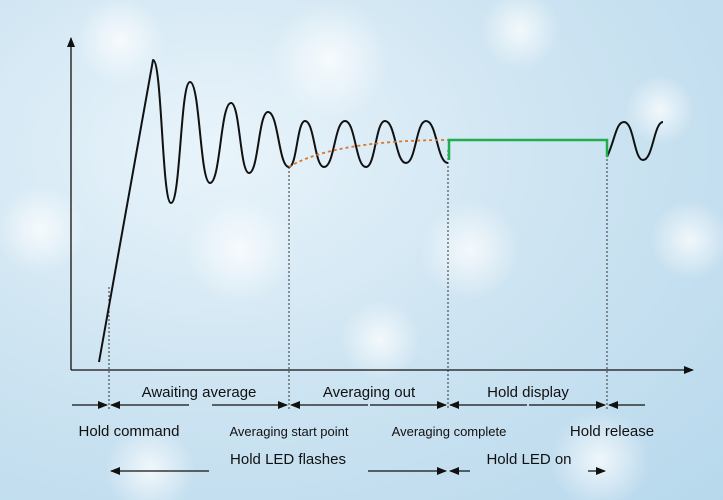 The image size is (723, 500). What do you see at coordinates (289, 431) in the screenshot?
I see `event-label-averaging-start-point: Averaging start point` at bounding box center [289, 431].